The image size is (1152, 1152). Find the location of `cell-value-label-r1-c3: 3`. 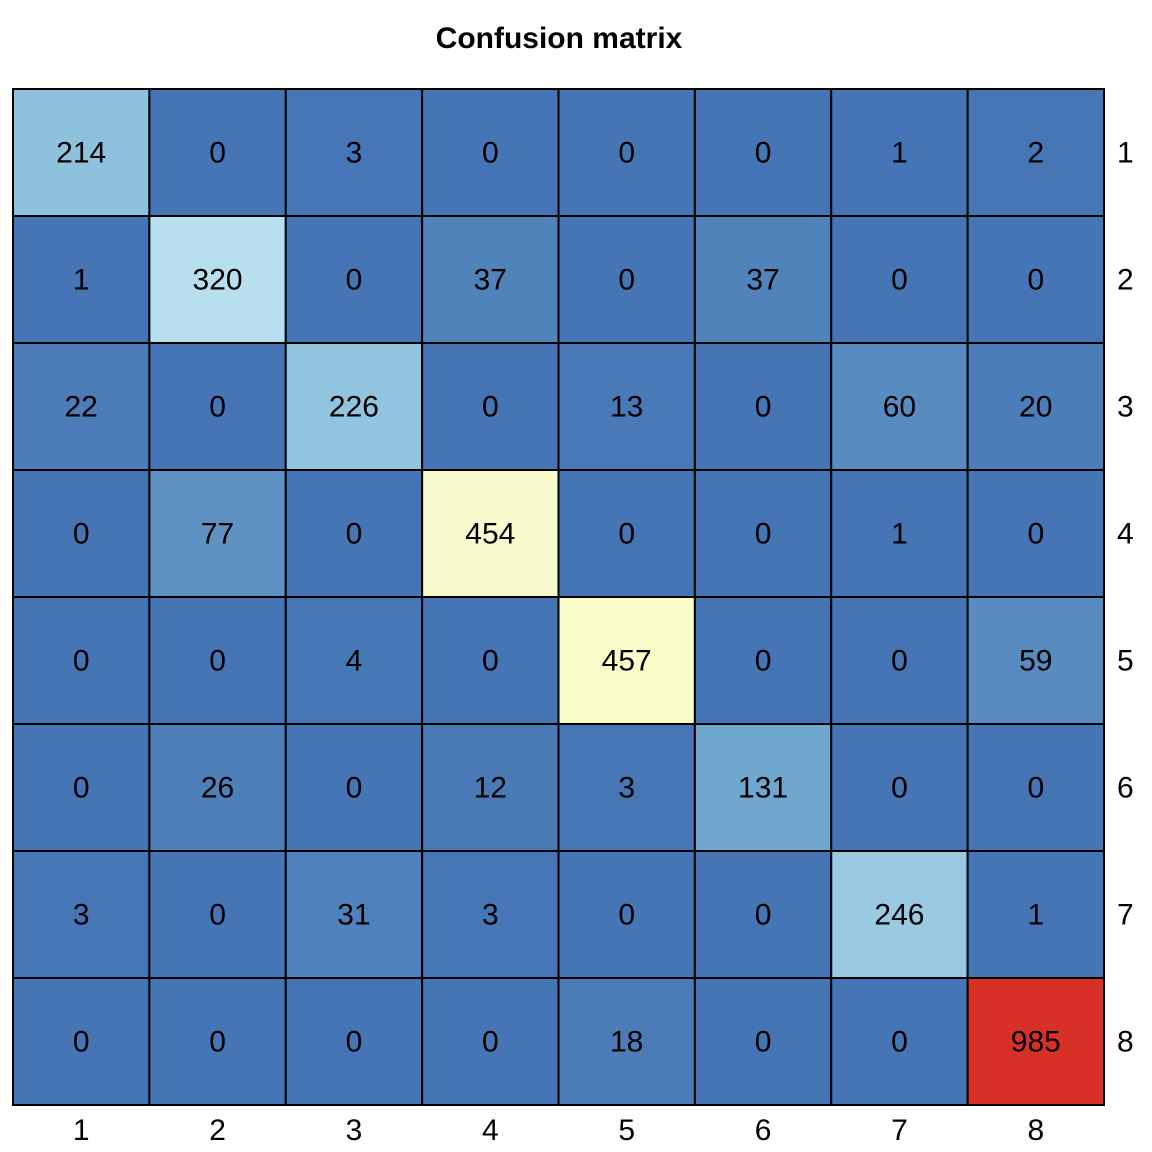

cell-value-label-r1-c3: 3 is located at coordinates (354, 153).